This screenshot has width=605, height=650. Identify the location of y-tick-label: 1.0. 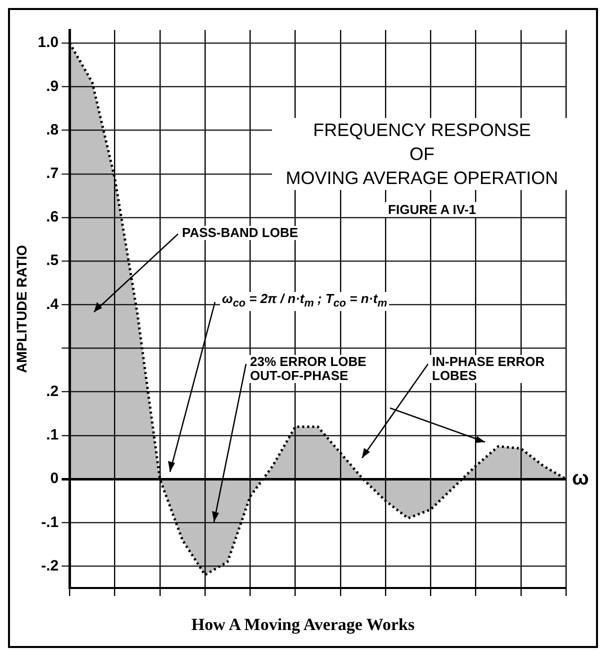
(48, 43).